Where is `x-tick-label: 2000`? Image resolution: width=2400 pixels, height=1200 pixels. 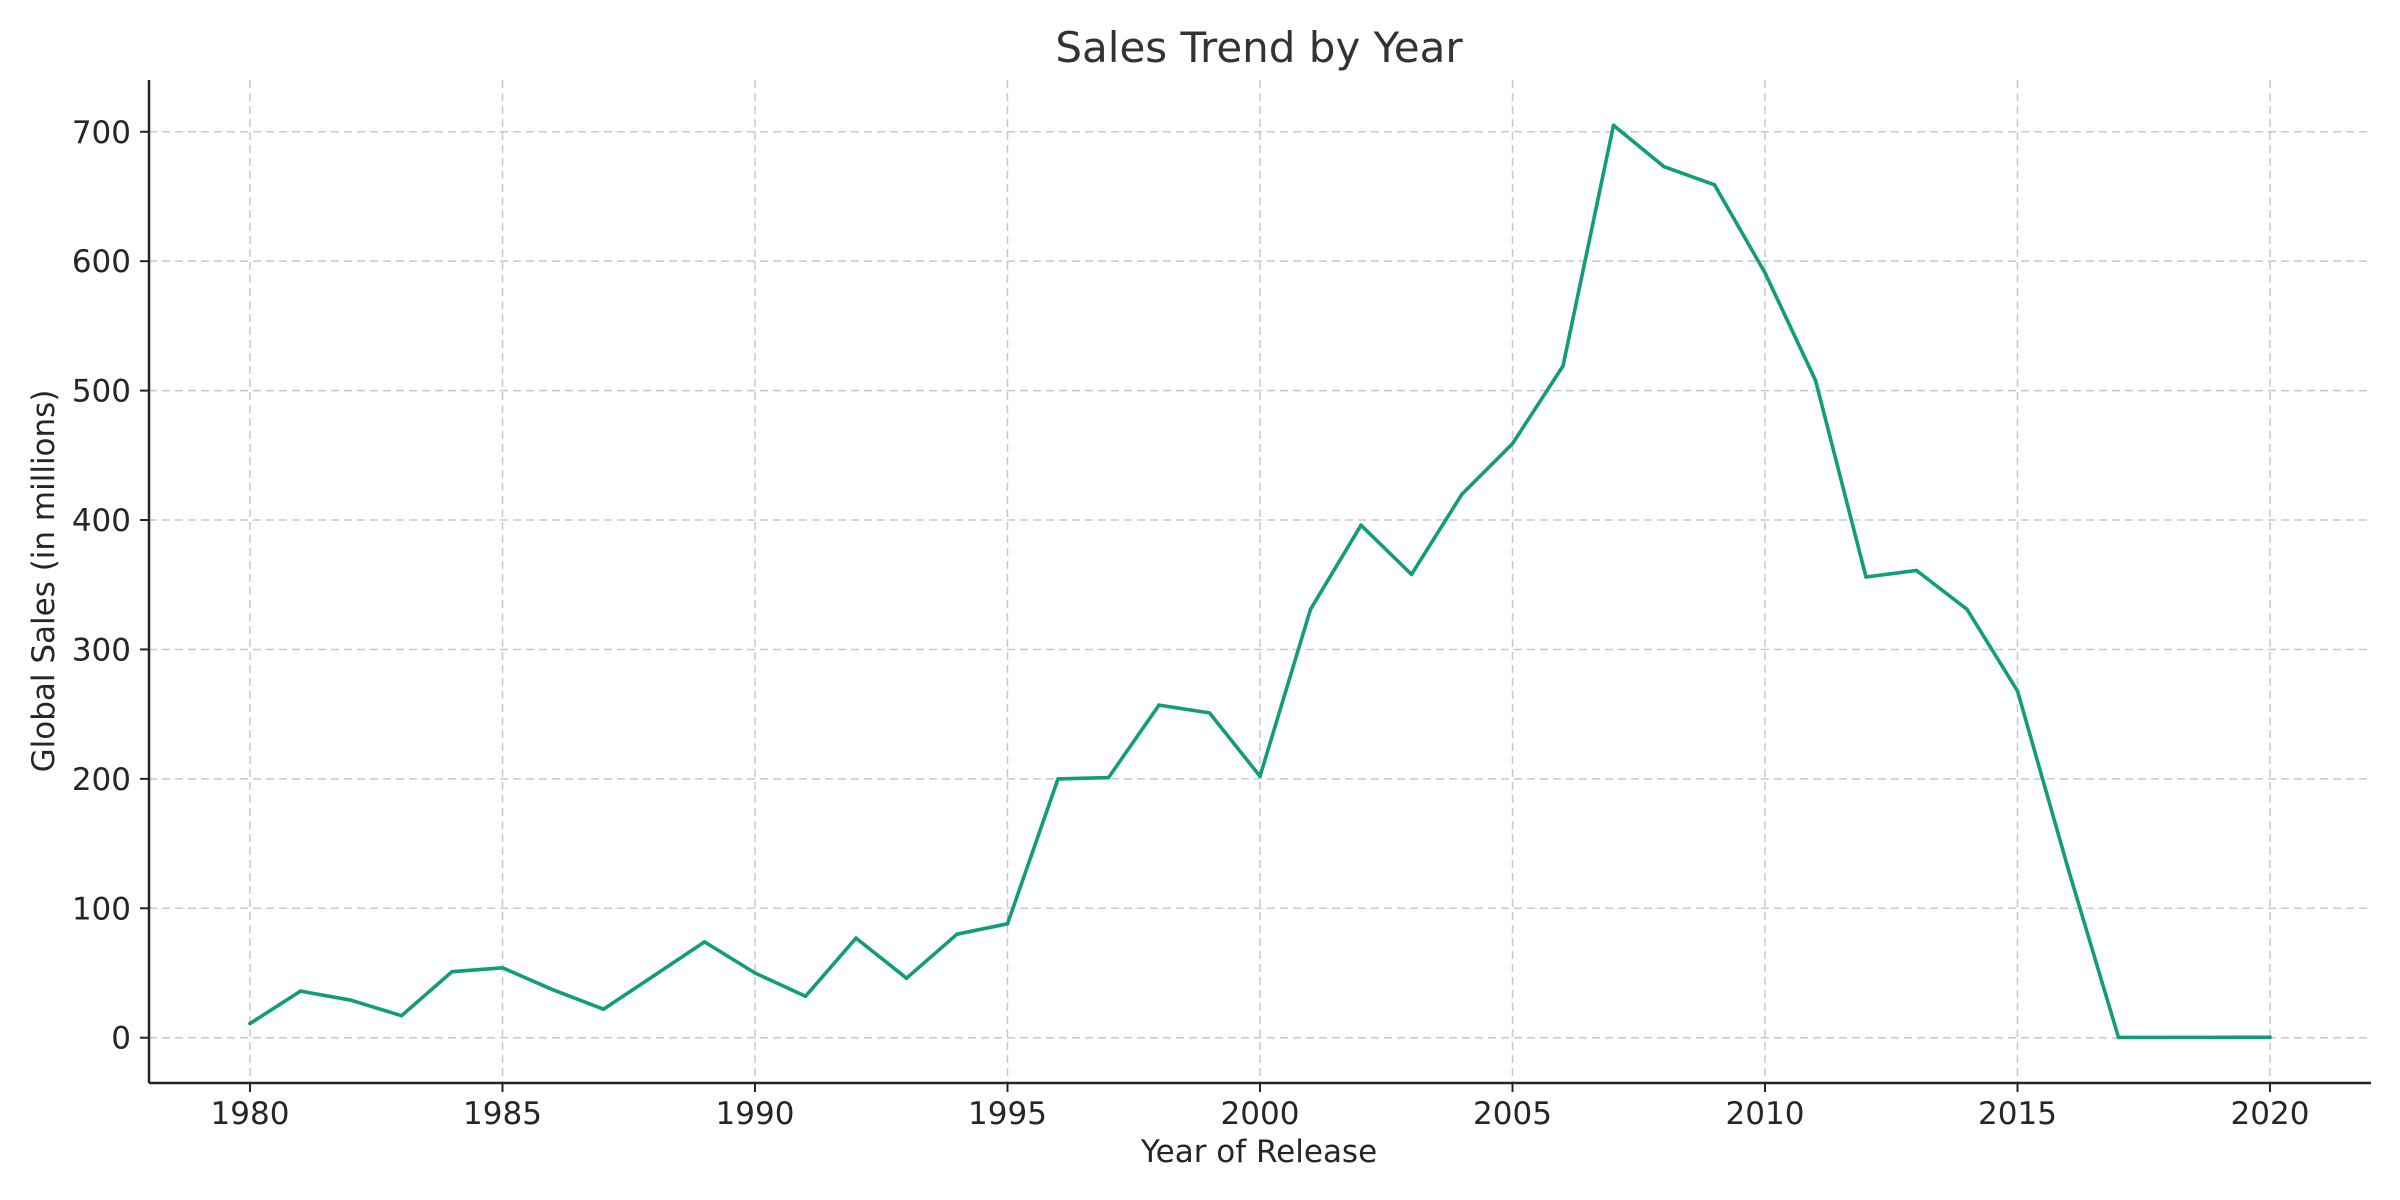
x-tick-label: 2000 is located at coordinates (1260, 1114).